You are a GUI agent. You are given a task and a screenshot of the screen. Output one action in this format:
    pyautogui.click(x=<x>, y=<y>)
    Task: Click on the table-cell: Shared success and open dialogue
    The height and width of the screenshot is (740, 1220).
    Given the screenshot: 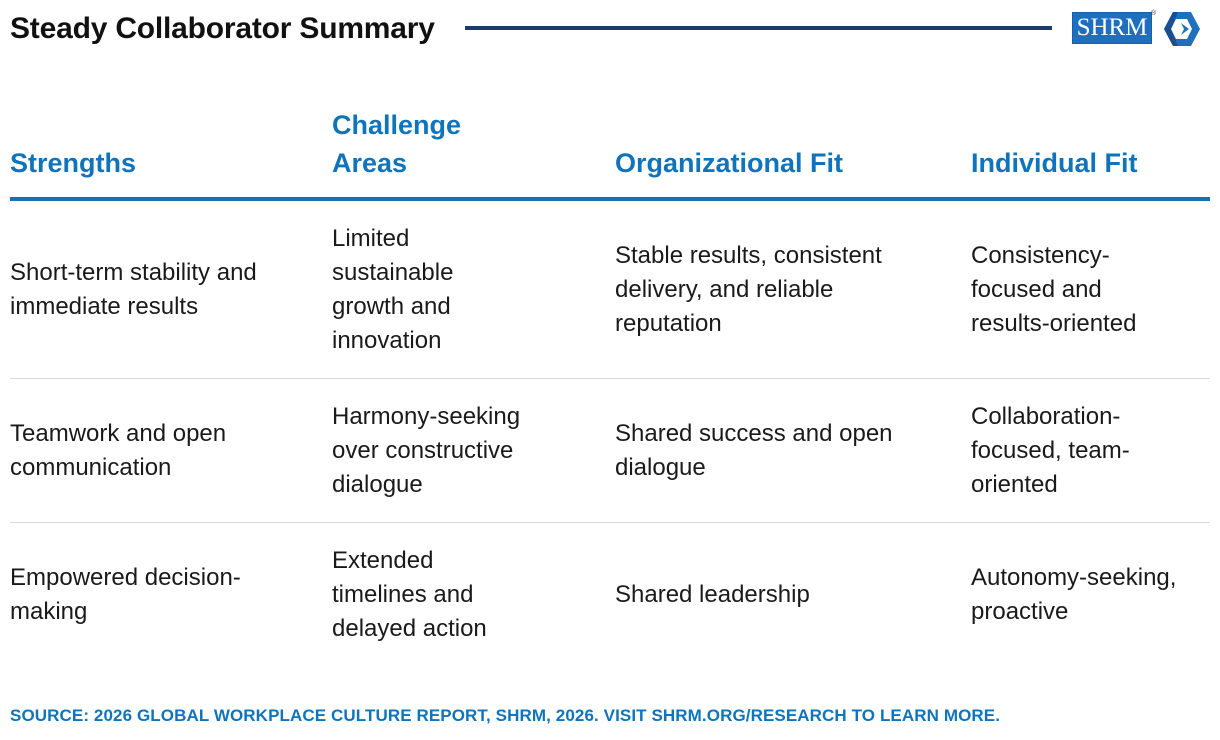 What is the action you would take?
    pyautogui.click(x=754, y=450)
    